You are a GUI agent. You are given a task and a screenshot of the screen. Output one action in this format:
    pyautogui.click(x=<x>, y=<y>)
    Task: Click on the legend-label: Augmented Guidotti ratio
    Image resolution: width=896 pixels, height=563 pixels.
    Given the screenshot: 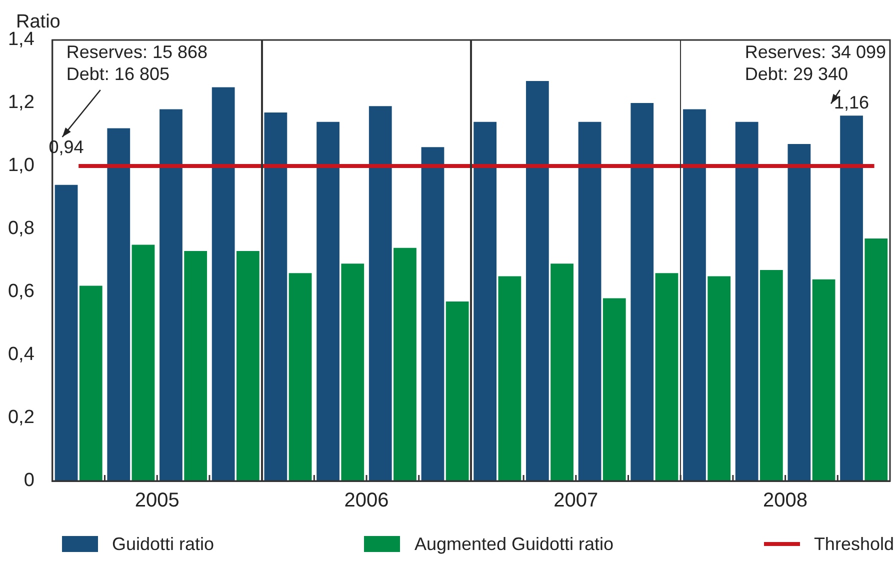 What is the action you would take?
    pyautogui.click(x=514, y=544)
    